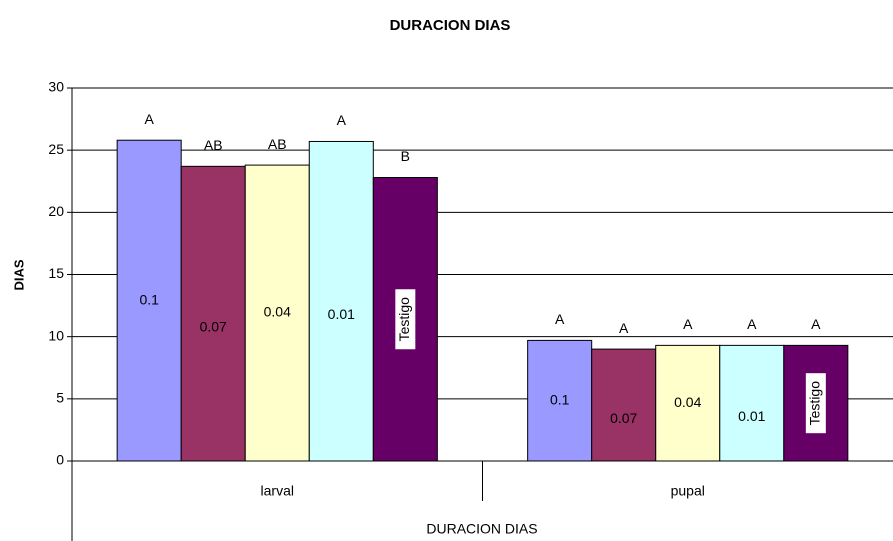  I want to click on x-tick-label: larval, so click(277, 491).